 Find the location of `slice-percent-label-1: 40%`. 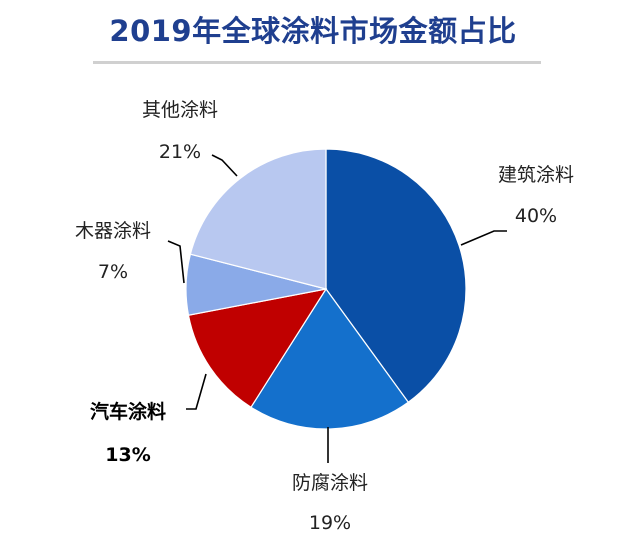

slice-percent-label-1: 40% is located at coordinates (536, 216).